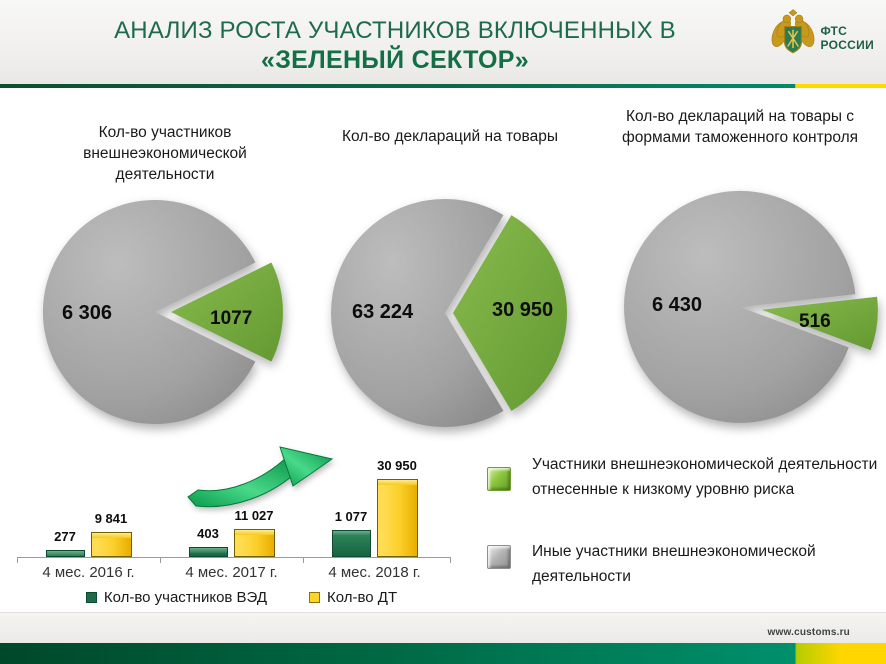 The height and width of the screenshot is (664, 886). Describe the element at coordinates (262, 481) in the screenshot. I see `growth-arrow-icon` at that location.